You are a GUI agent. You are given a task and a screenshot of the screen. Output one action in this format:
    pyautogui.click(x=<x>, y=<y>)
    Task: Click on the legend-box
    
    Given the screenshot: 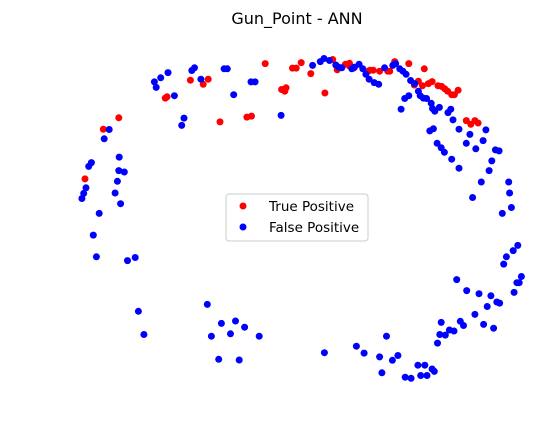 What is the action you would take?
    pyautogui.click(x=297, y=217)
    